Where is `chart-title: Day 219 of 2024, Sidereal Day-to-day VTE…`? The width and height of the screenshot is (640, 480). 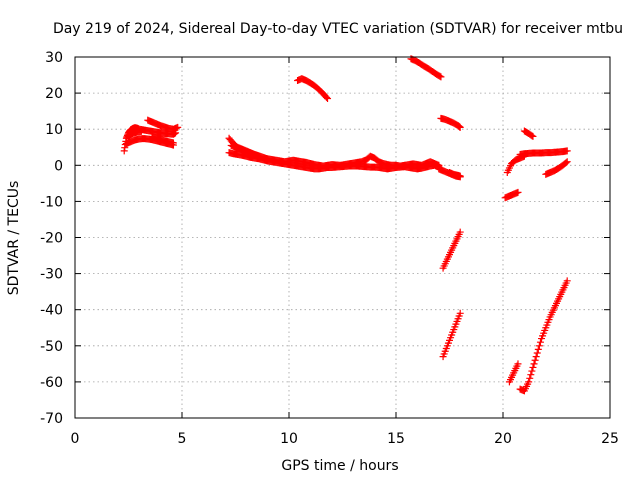
chart-title: Day 219 of 2024, Sidereal Day-to-day VTE… is located at coordinates (338, 29).